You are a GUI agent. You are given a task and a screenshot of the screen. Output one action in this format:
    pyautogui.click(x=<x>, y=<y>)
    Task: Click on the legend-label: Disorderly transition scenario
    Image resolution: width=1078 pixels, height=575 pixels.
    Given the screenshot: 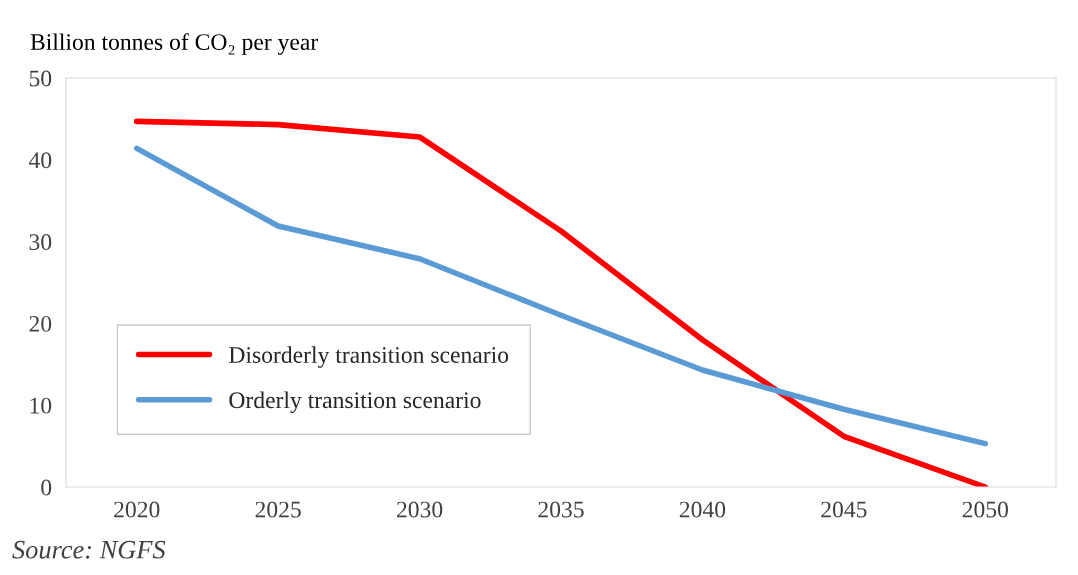 What is the action you would take?
    pyautogui.click(x=369, y=357)
    